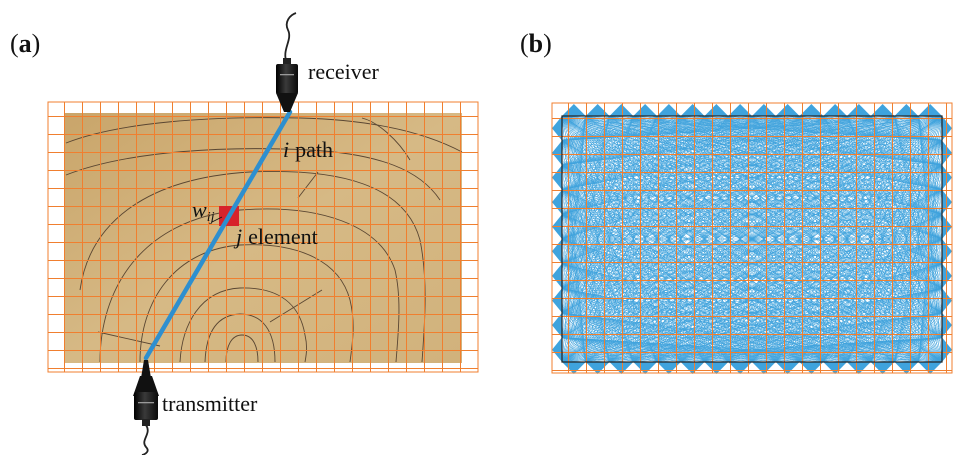 The width and height of the screenshot is (955, 455). I want to click on weight-label: wij, so click(203, 211).